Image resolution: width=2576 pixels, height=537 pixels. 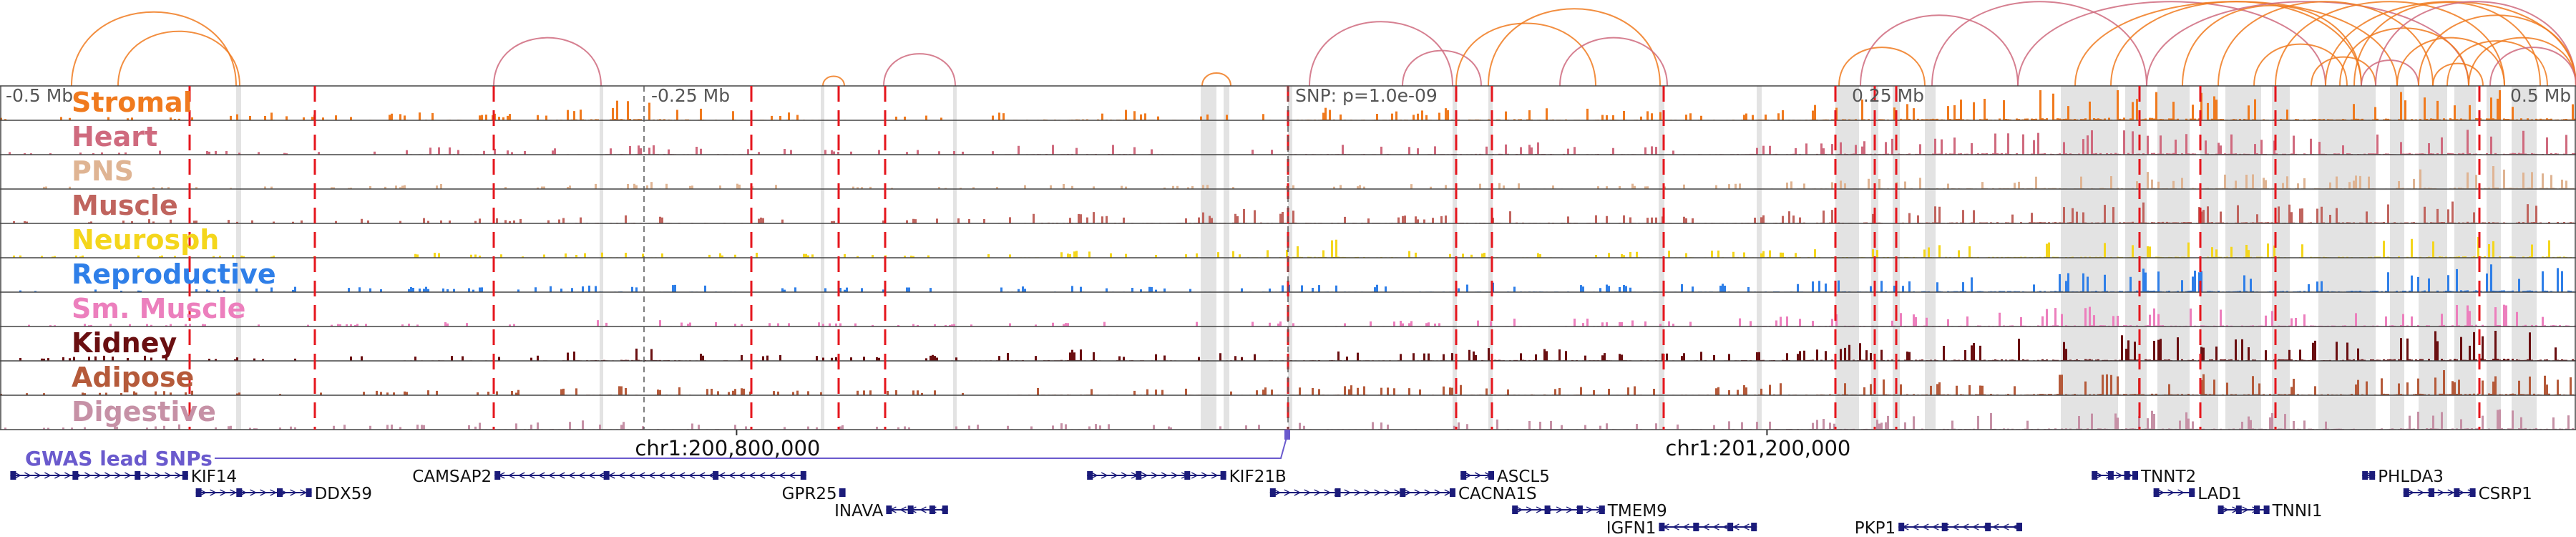 I want to click on gene-tmem9: TMEM9, so click(x=1589, y=511).